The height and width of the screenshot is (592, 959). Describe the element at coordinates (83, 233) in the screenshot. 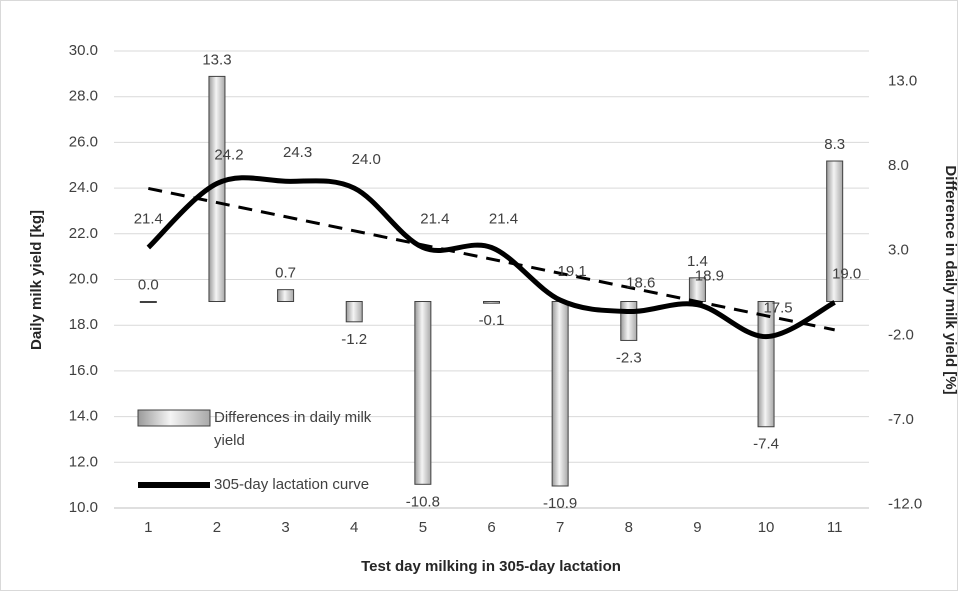

I see `y-tick-label: 22.0` at that location.